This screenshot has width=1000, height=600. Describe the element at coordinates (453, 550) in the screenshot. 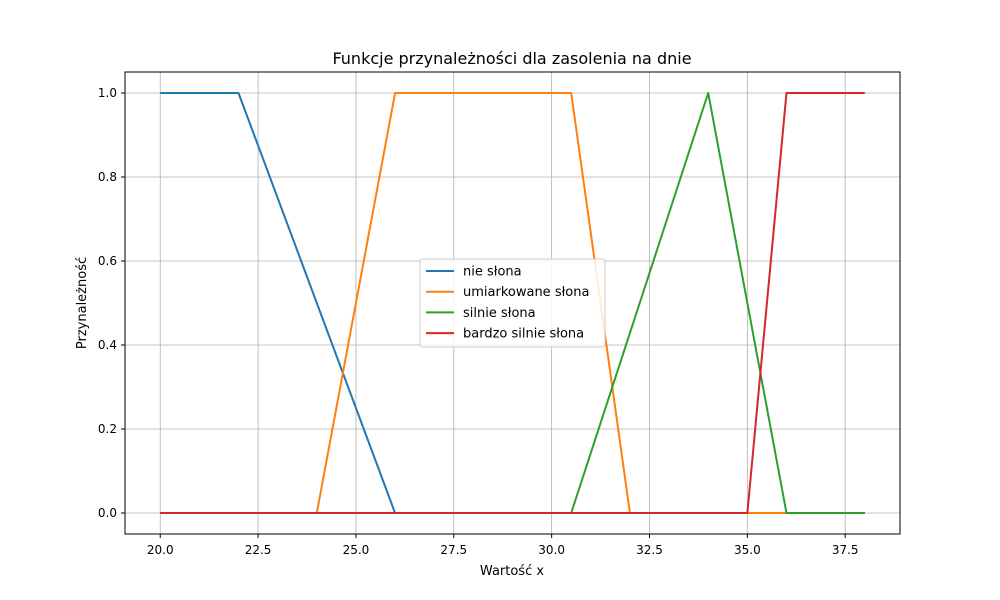

I see `x-tick-label: 27.5` at that location.